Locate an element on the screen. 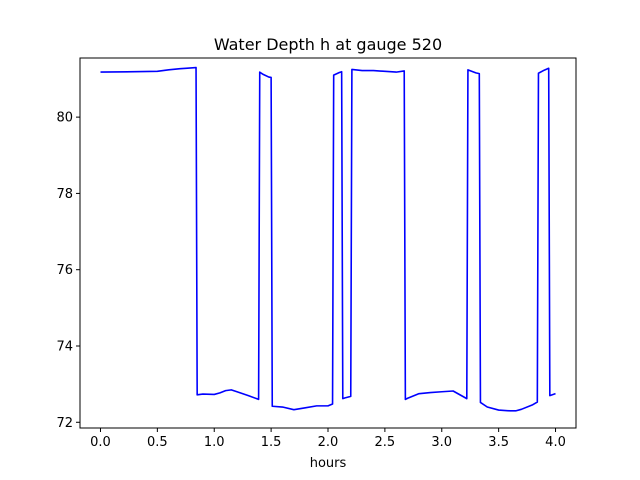 This screenshot has height=480, width=640. y-tick-label: 74 is located at coordinates (64, 346).